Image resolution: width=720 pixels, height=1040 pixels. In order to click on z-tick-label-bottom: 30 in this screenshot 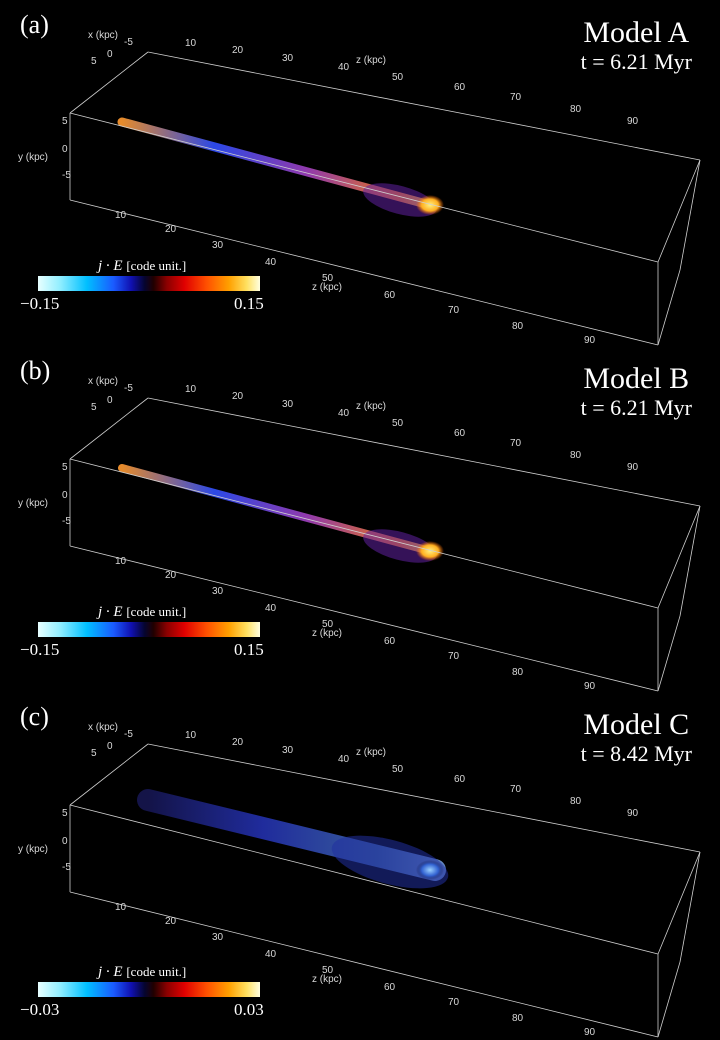, I will do `click(218, 937)`.